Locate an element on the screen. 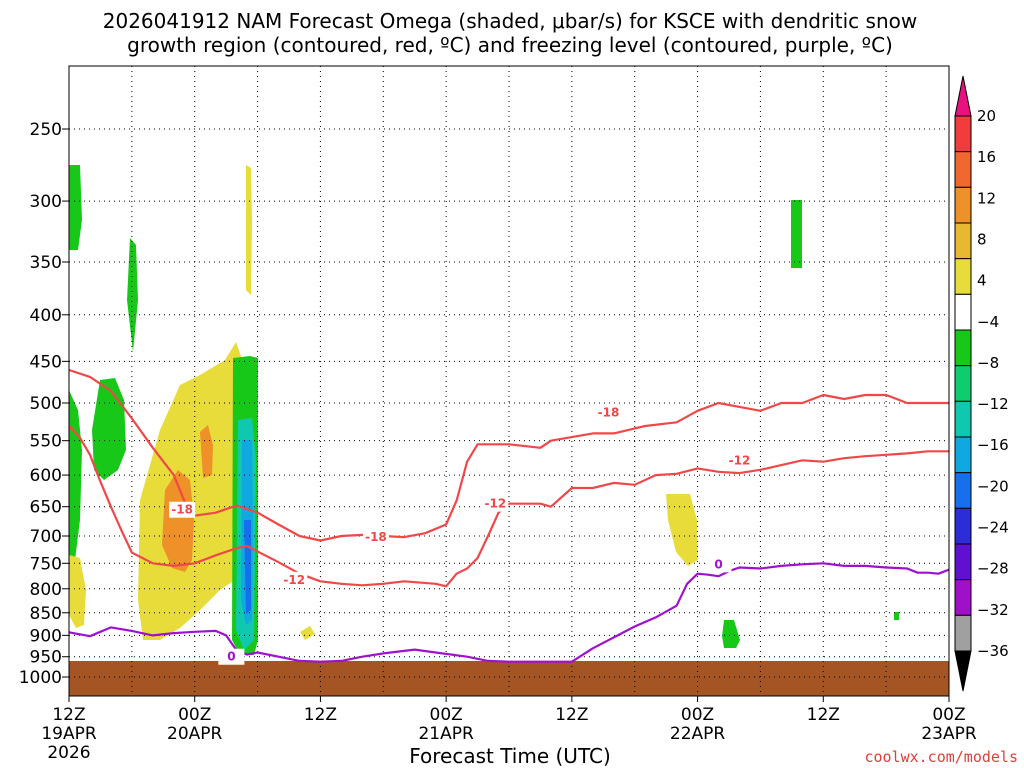  x-tick-label: 21APR is located at coordinates (446, 734).